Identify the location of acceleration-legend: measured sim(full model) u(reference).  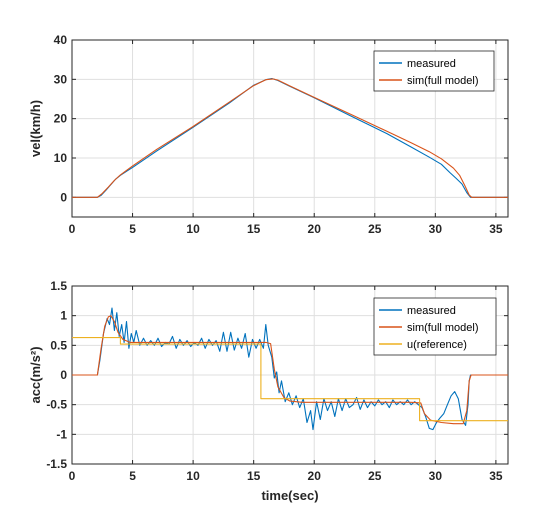
(435, 326).